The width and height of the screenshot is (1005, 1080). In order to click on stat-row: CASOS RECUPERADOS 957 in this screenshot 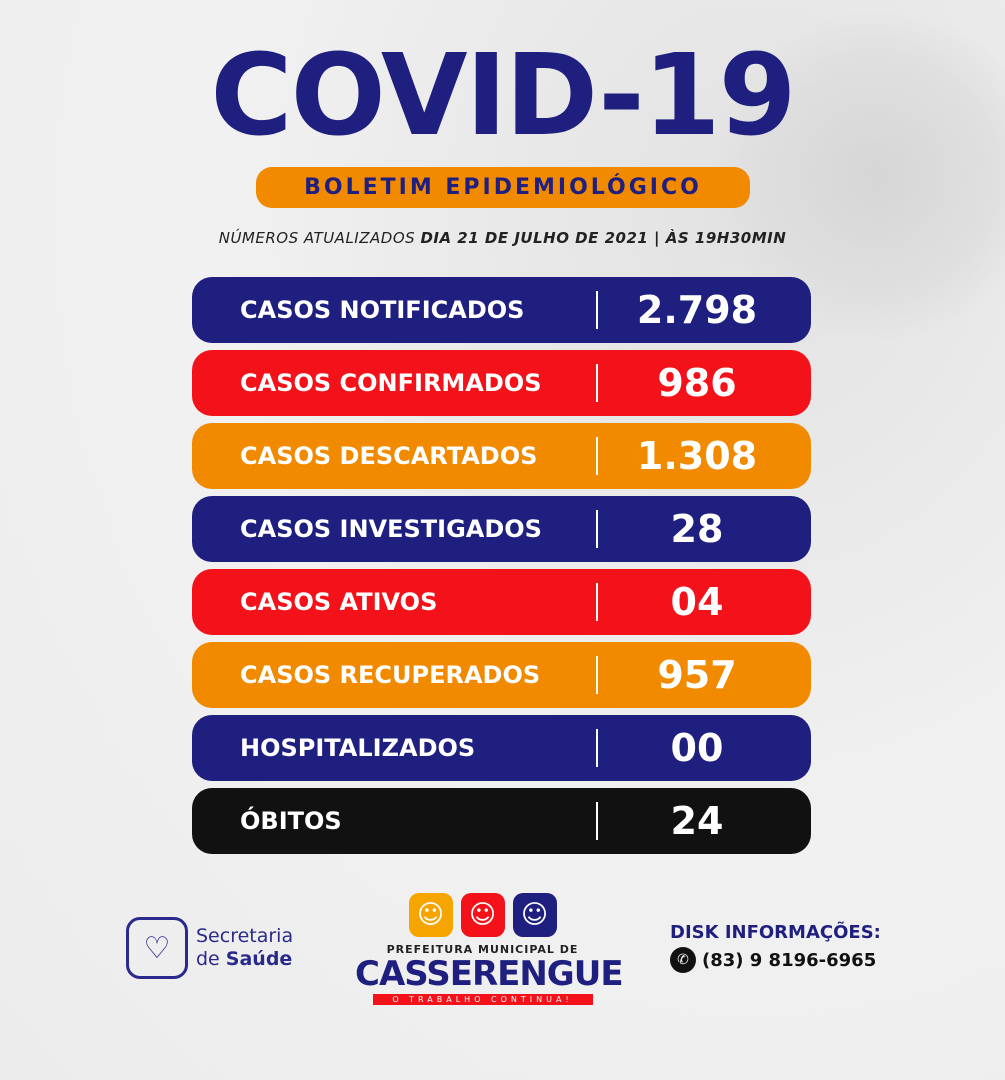, I will do `click(501, 675)`.